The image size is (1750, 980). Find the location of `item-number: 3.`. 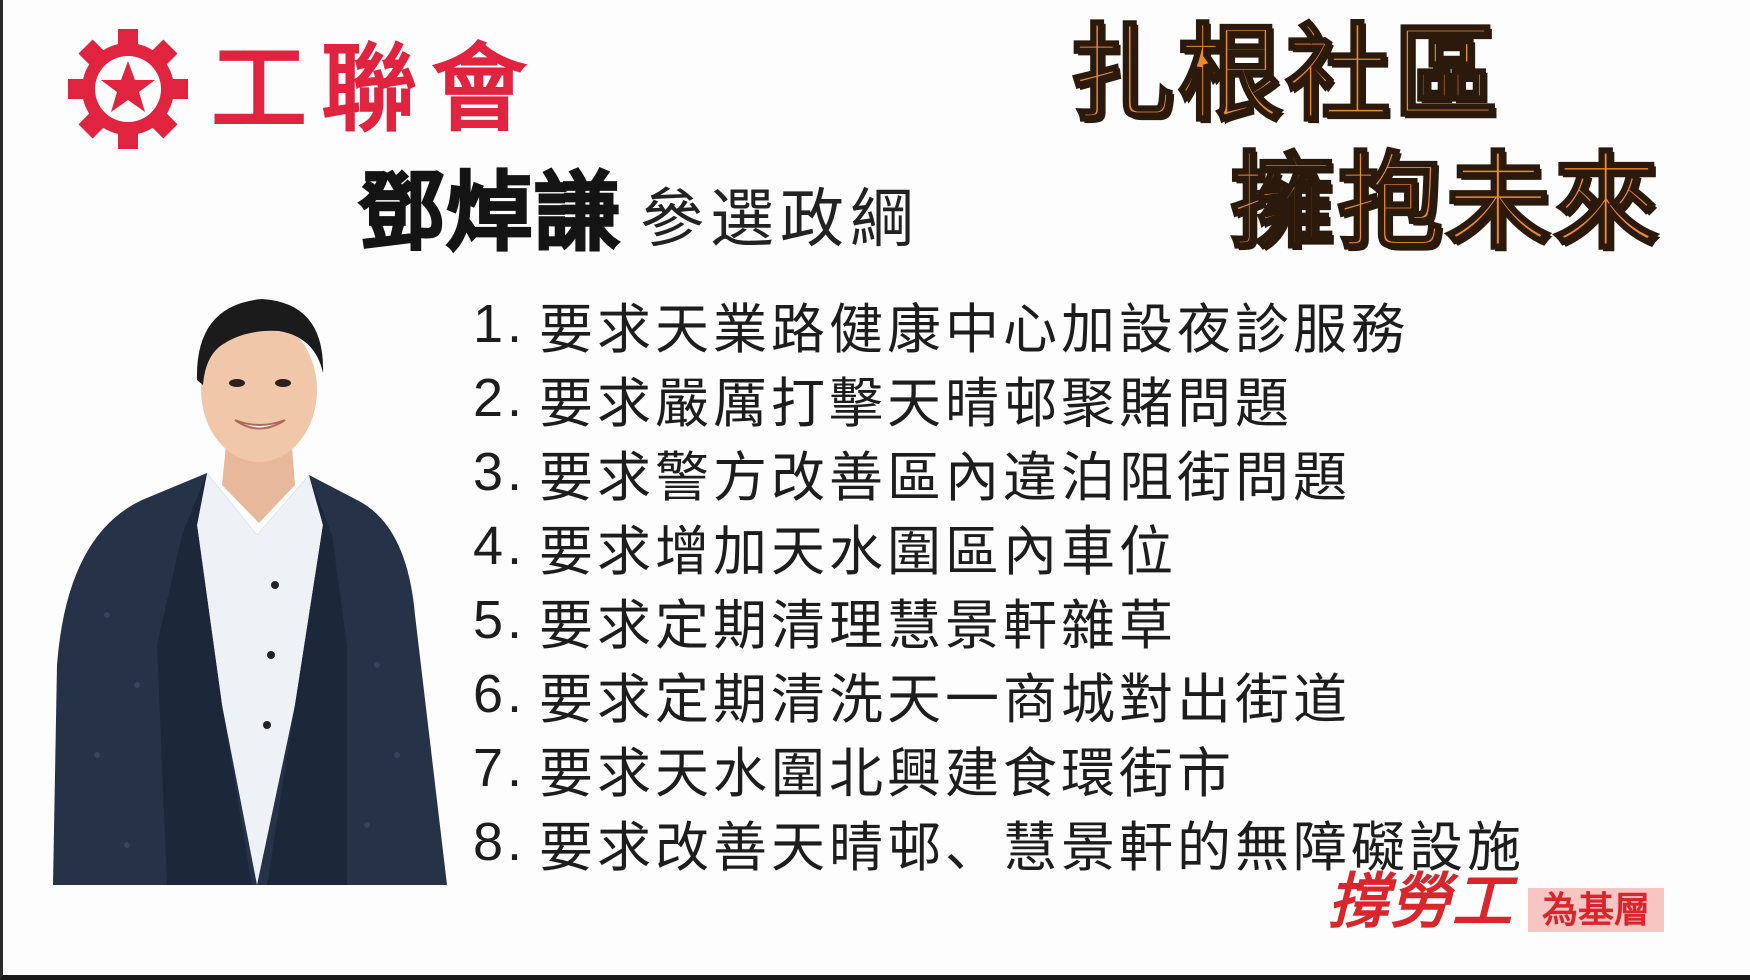

item-number: 3. is located at coordinates (500, 472).